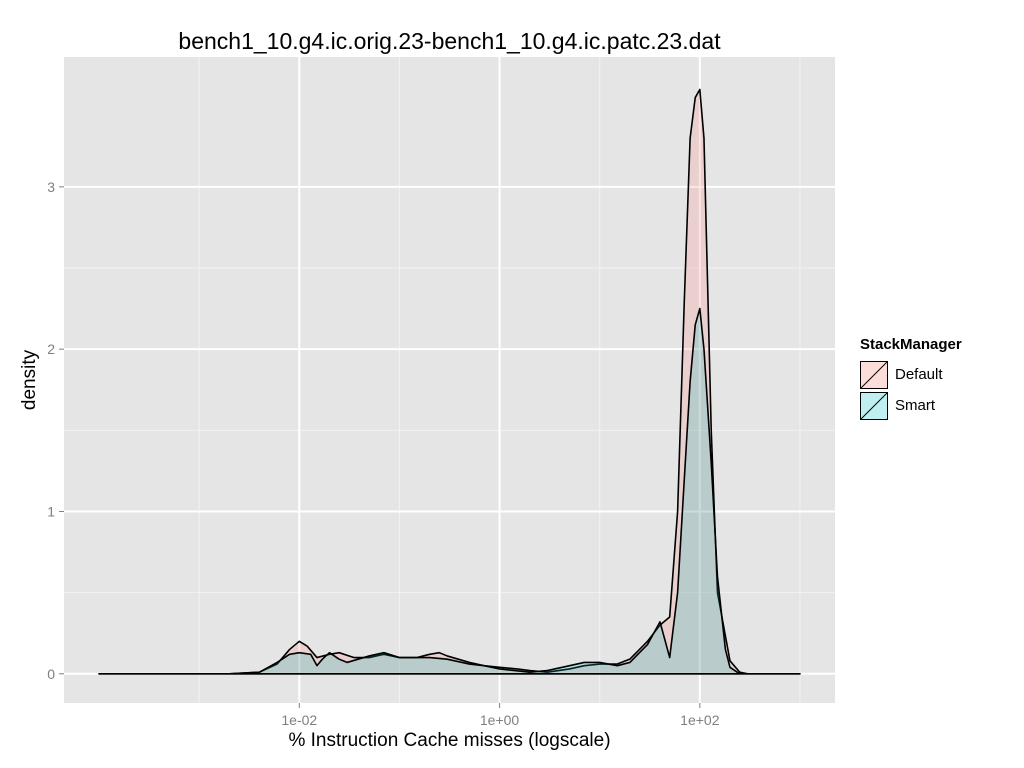 Image resolution: width=1024 pixels, height=768 pixels. Describe the element at coordinates (911, 344) in the screenshot. I see `legend-title: StackManager` at that location.